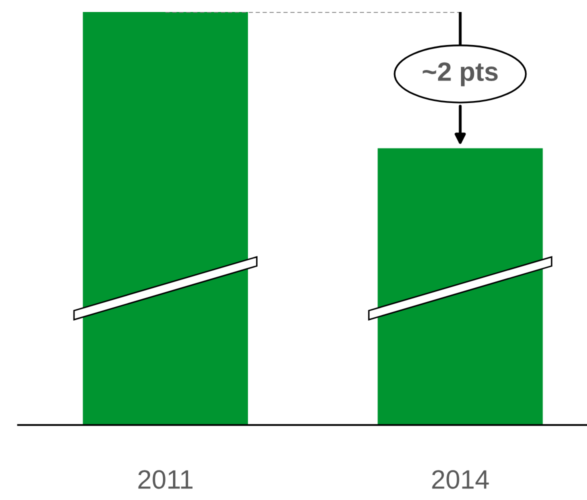 This screenshot has height=500, width=587. Describe the element at coordinates (165, 479) in the screenshot. I see `x-tick-label: 2011` at that location.